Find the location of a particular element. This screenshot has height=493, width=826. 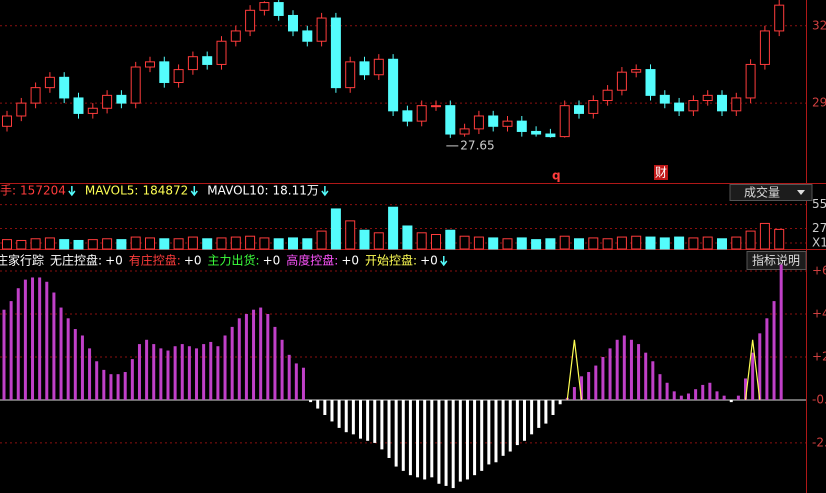

help-button: 指标说明 is located at coordinates (776, 260).